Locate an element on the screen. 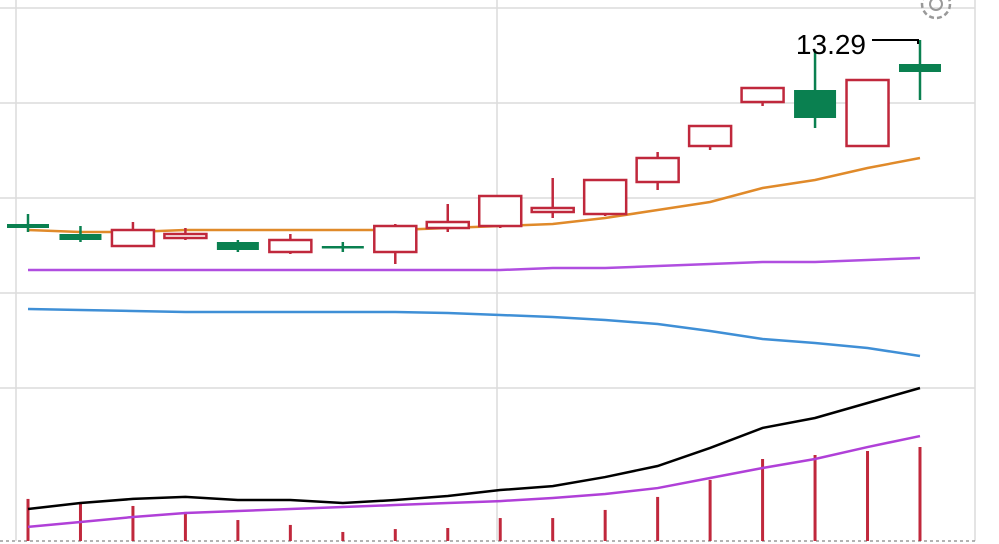 This screenshot has width=999, height=544. gear-center is located at coordinates (936, 5).